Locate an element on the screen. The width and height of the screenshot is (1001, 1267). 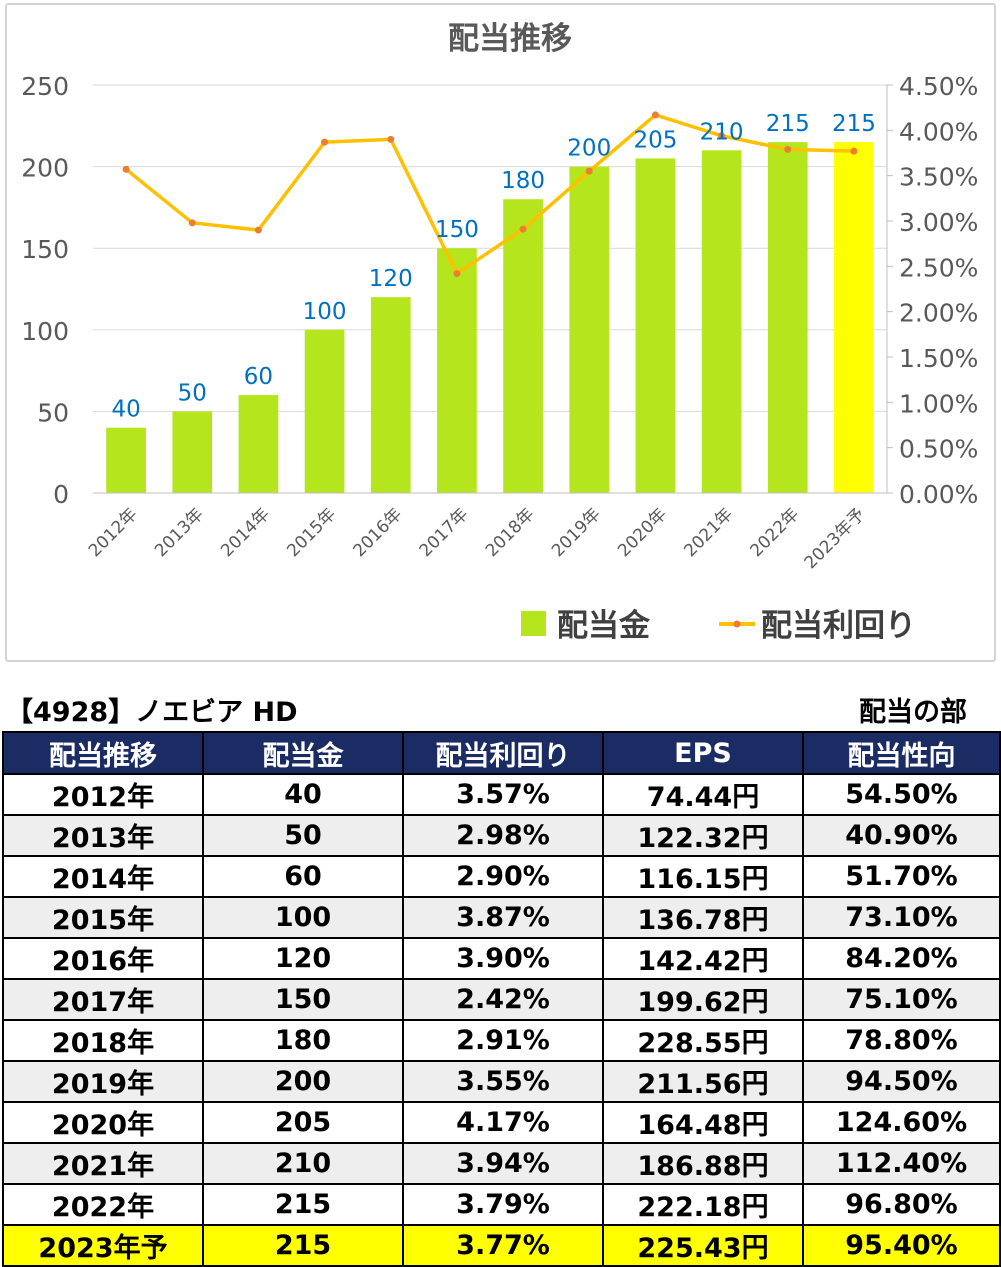
bar-data-label: 100 is located at coordinates (325, 312).